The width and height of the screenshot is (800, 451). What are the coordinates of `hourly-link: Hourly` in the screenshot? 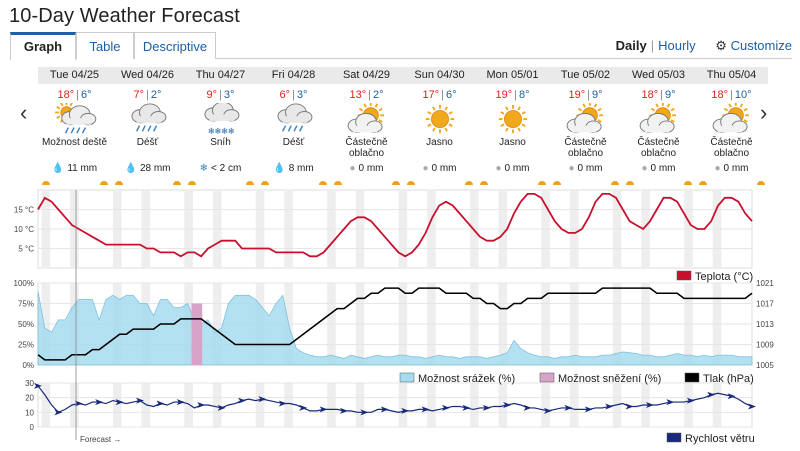 It's located at (677, 45).